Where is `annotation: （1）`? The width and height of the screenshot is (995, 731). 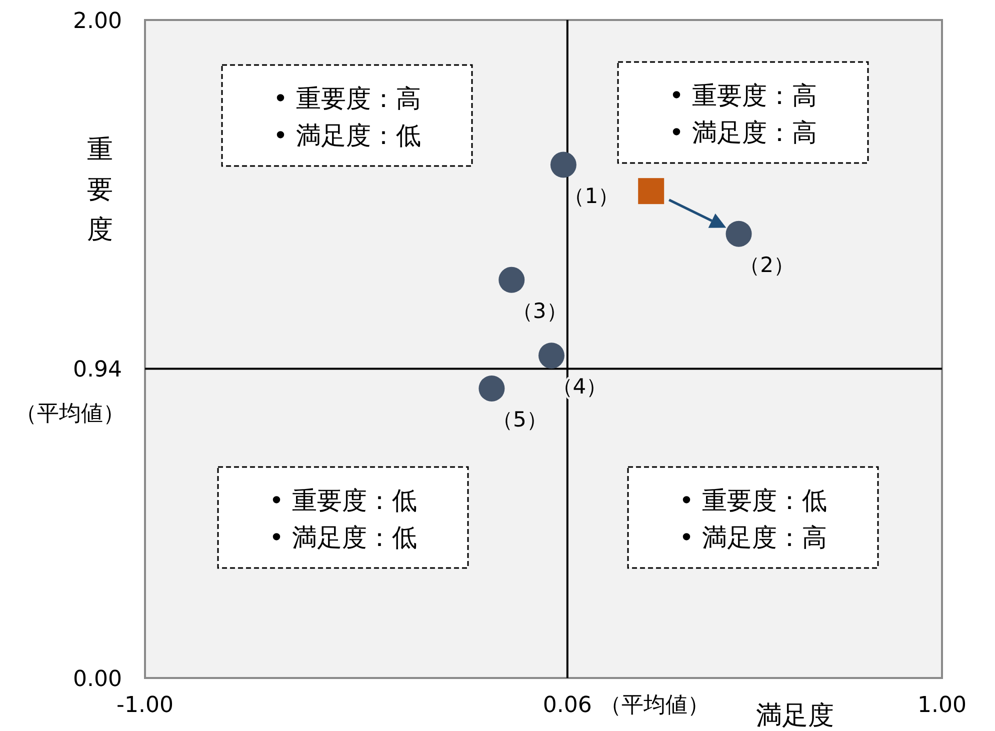
annotation: （1） is located at coordinates (592, 196).